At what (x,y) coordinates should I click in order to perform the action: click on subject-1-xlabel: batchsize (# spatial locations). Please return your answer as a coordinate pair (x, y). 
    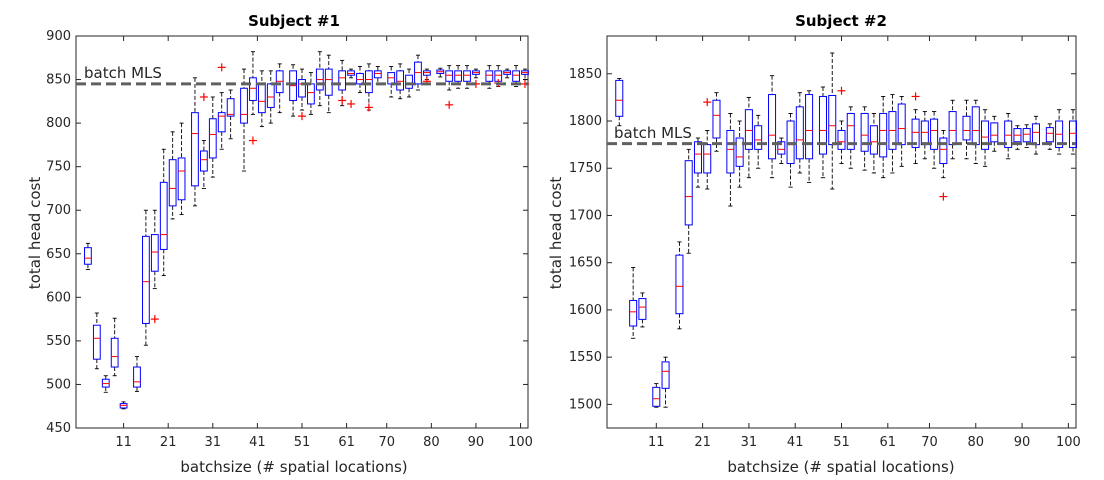
    Looking at the image, I should click on (293, 467).